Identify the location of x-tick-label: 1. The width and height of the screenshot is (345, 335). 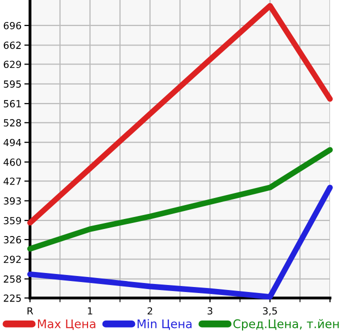
(90, 310).